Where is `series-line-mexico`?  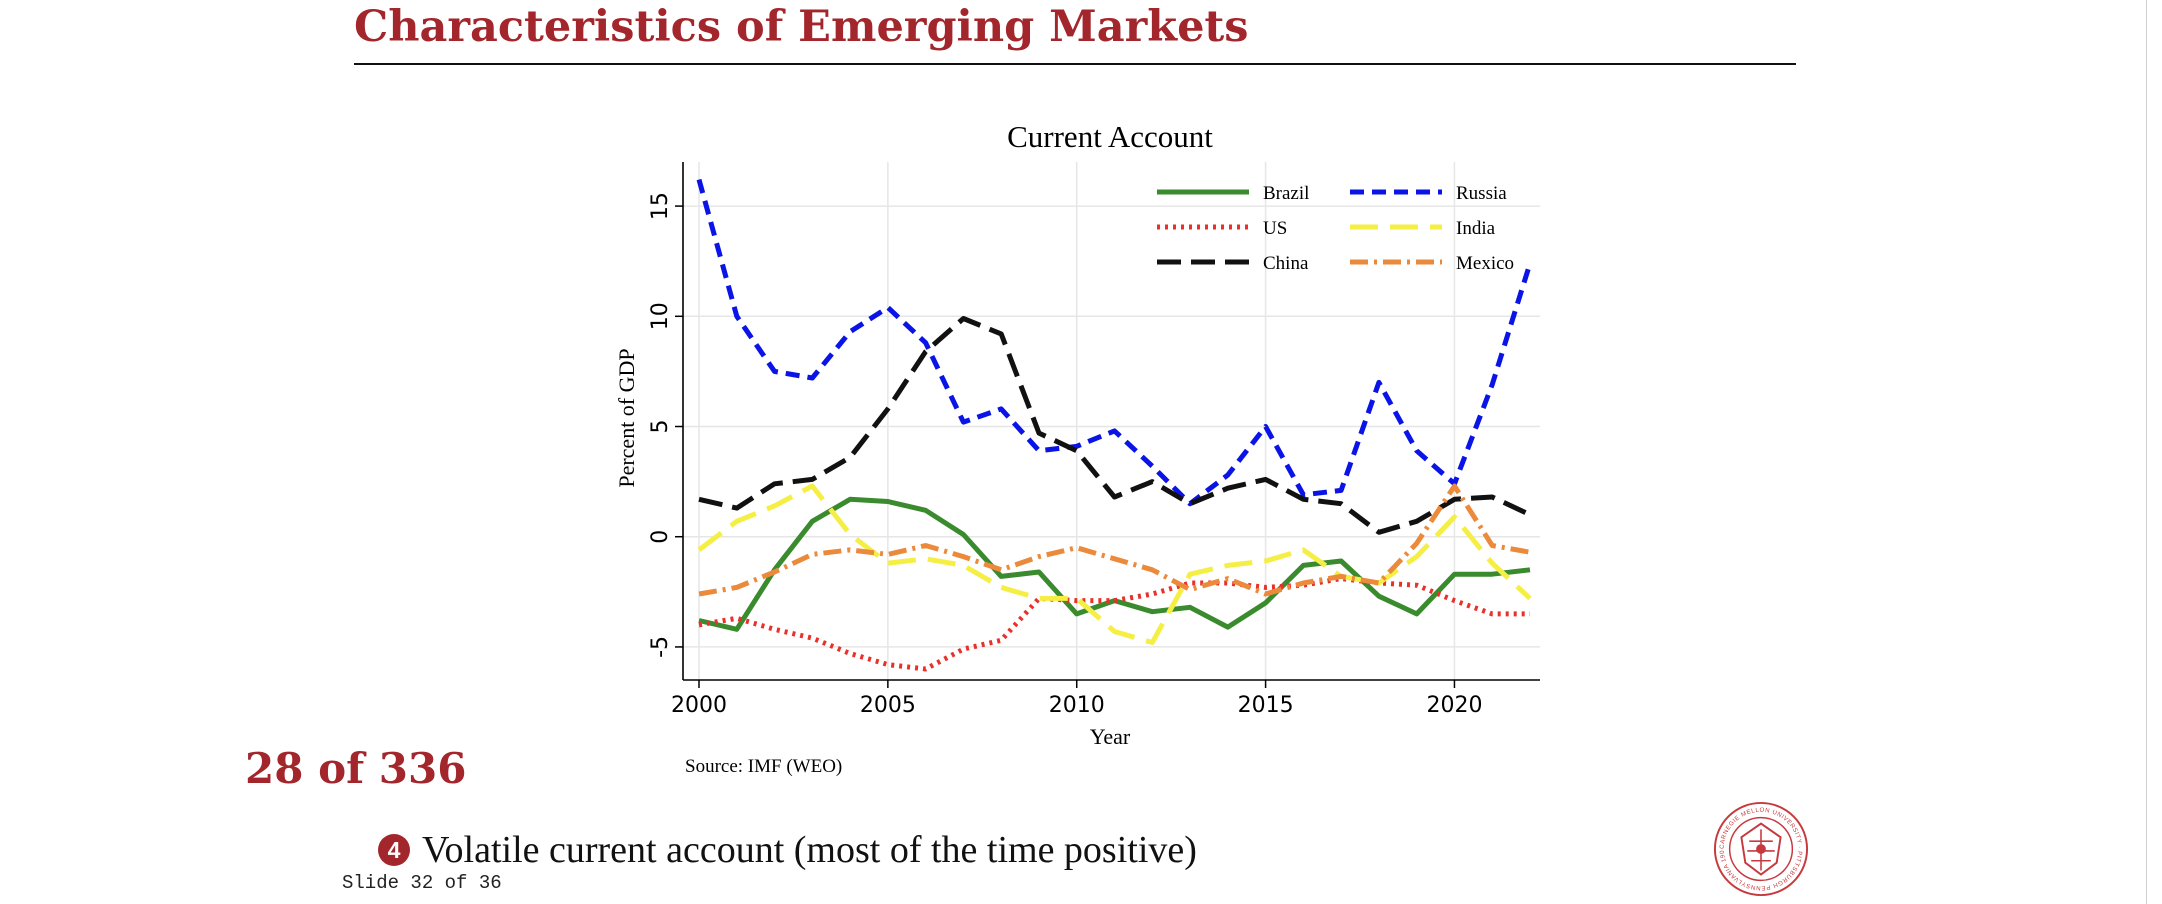 series-line-mexico is located at coordinates (1114, 540).